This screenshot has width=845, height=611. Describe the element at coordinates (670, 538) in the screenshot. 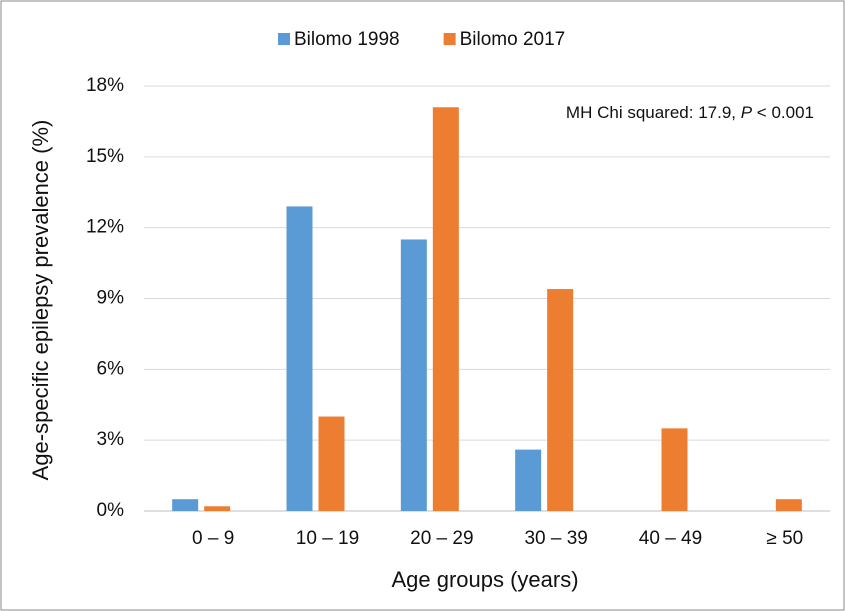

I see `x-tick-label: 40 – 49` at that location.